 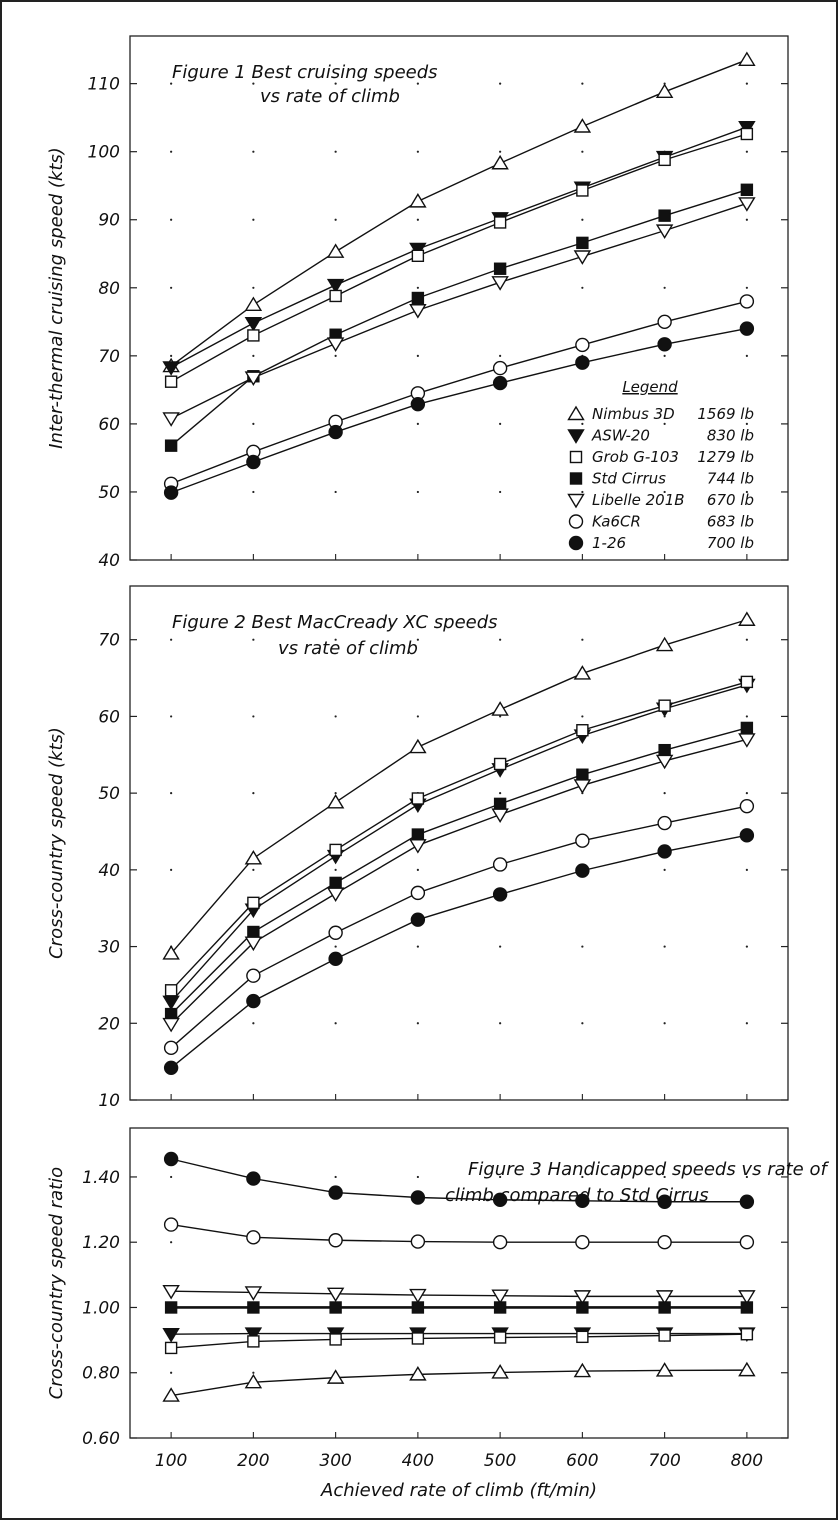 What do you see at coordinates (56, 298) in the screenshot?
I see `y-axis-title: Inter-thermal cruising speed (kts)` at bounding box center [56, 298].